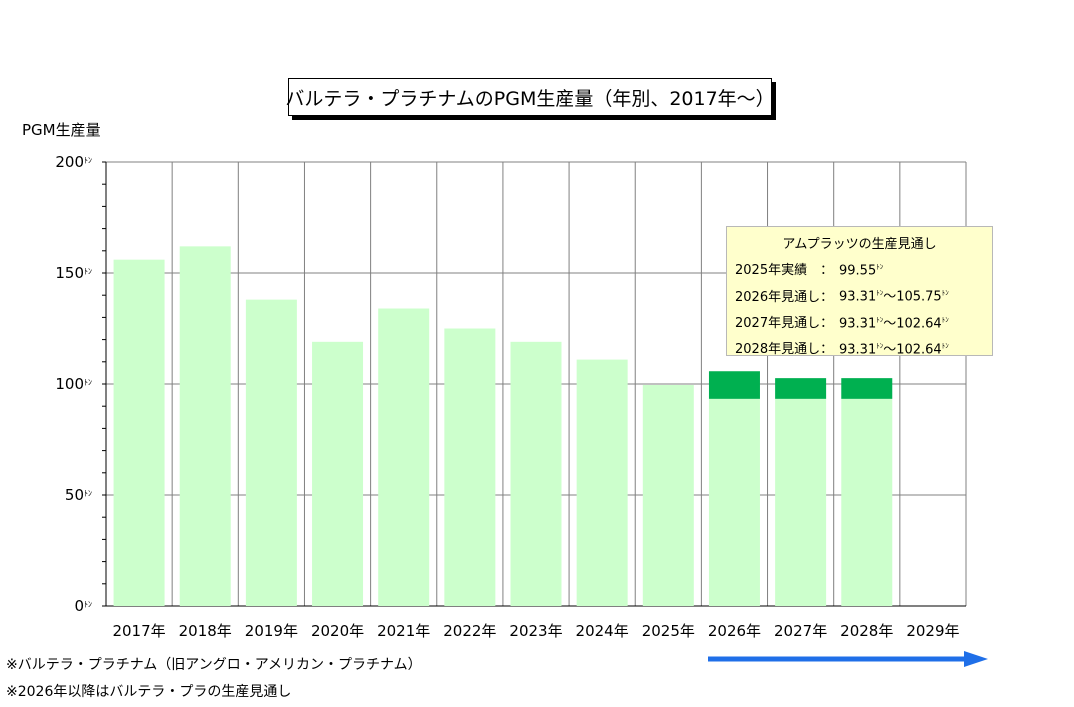  What do you see at coordinates (214, 665) in the screenshot?
I see `footnote-1: ※バルテラ・プラチナム（旧アングロ・アメリカン・プラチナム）` at bounding box center [214, 665].